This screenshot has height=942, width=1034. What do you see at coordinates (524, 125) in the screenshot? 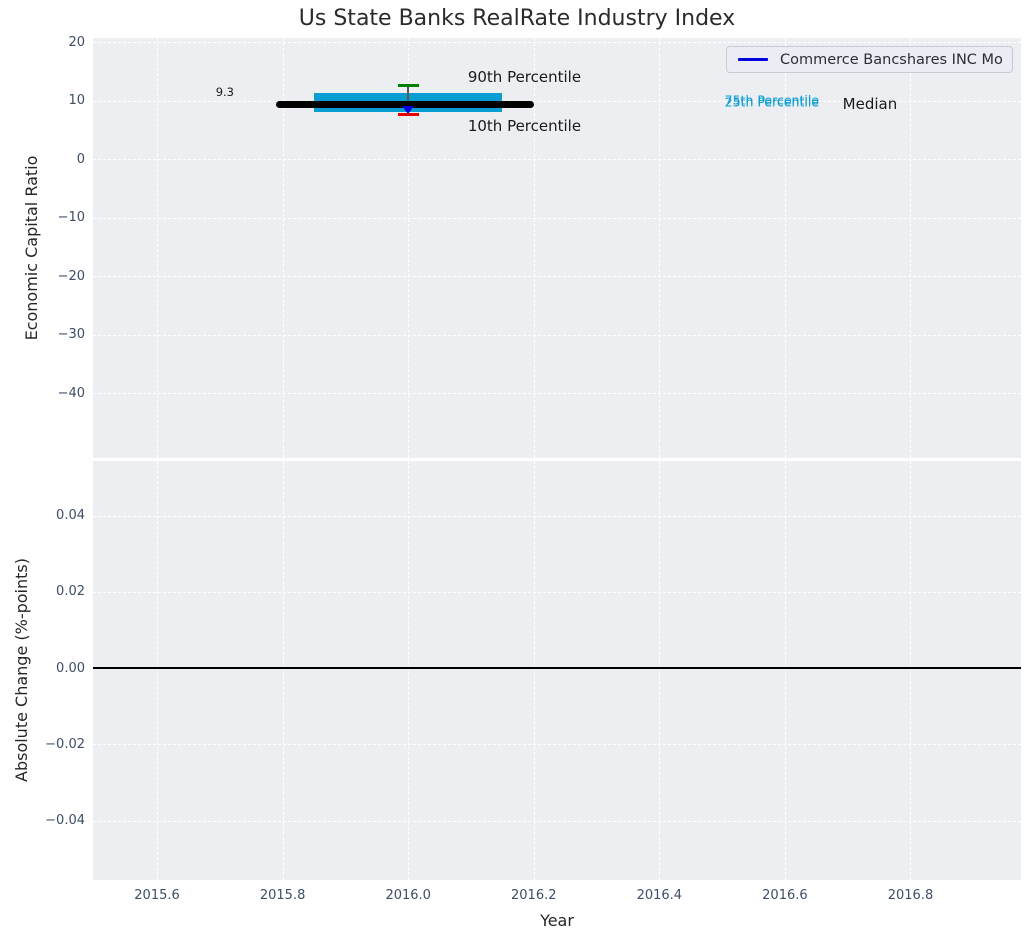
I see `annotation-10th-percentile: 10th Percentile` at bounding box center [524, 125].